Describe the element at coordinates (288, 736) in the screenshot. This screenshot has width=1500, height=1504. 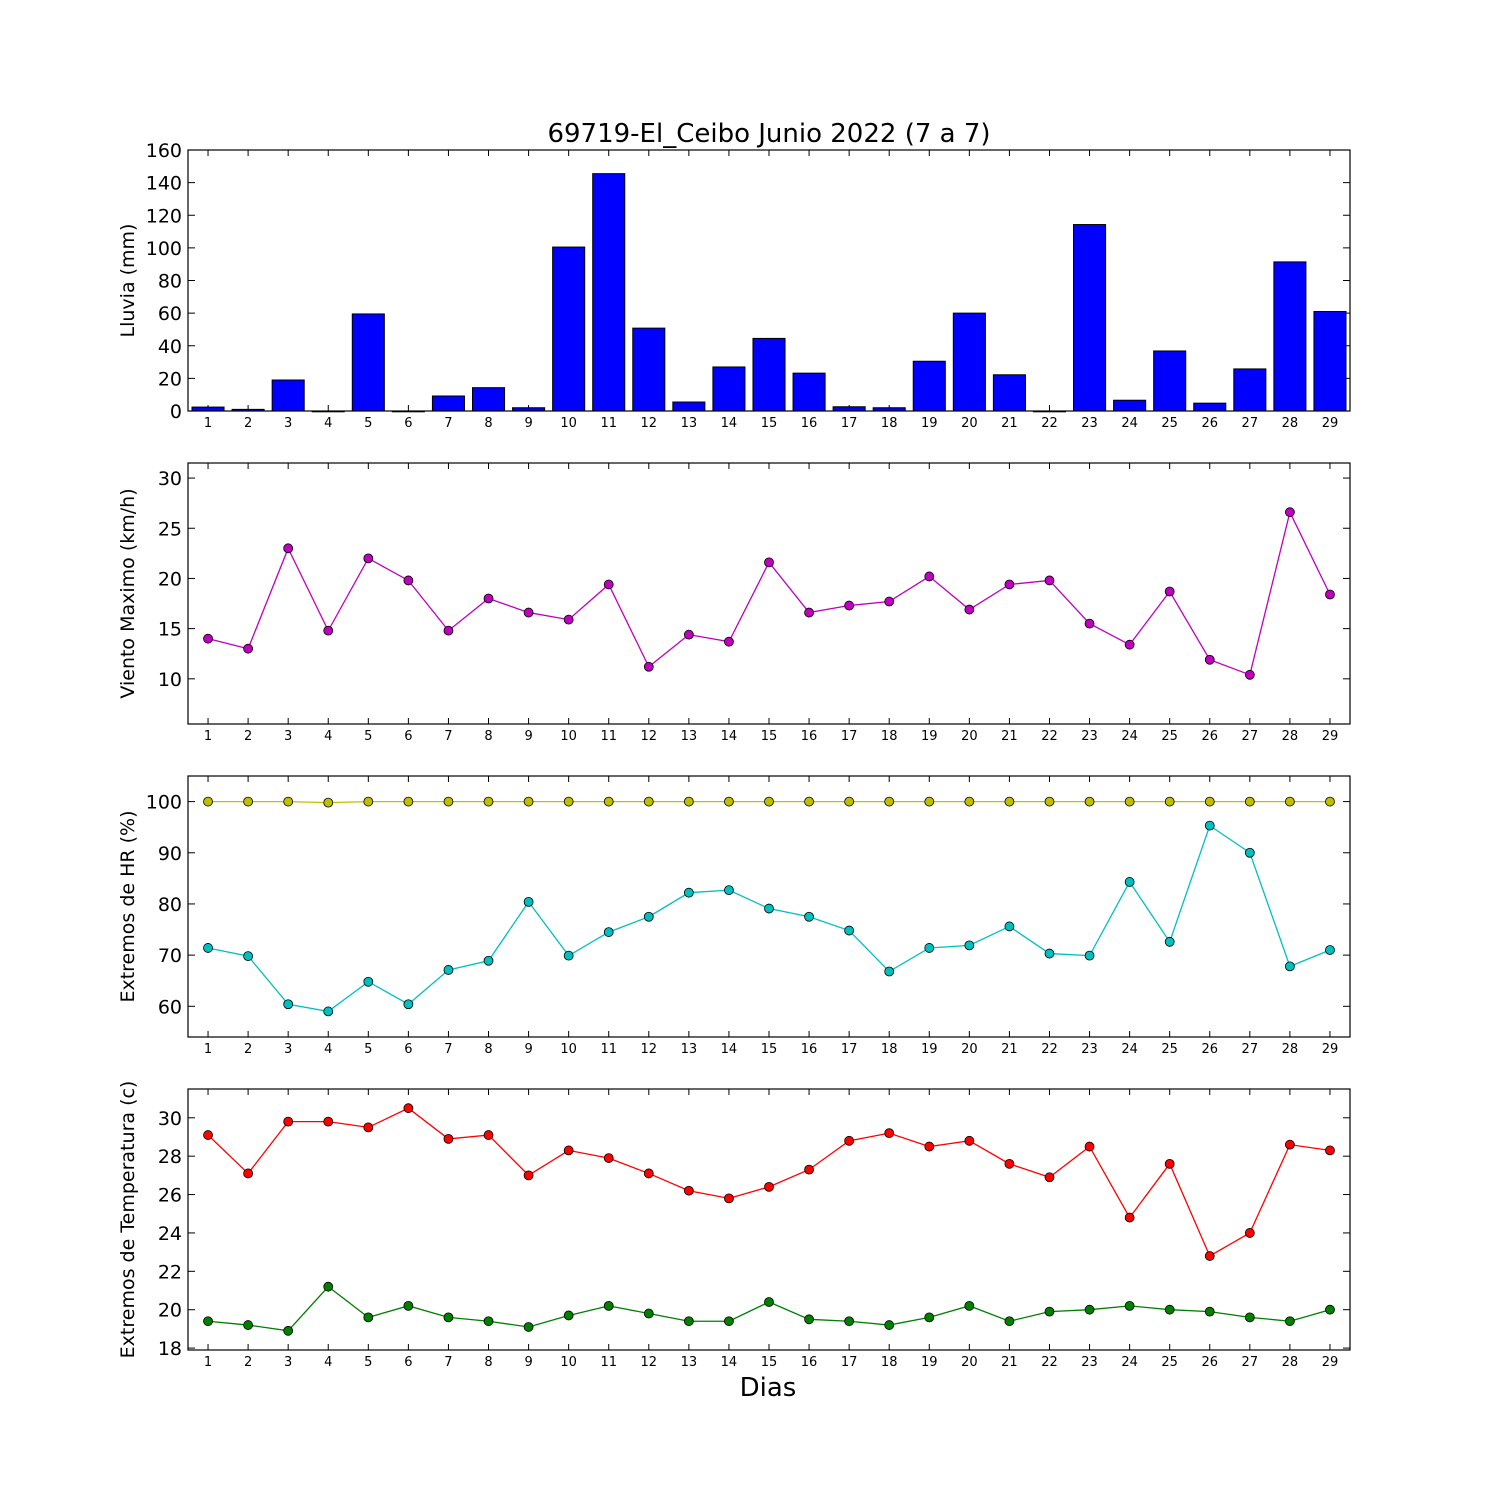
I see `x-tick-label: 3` at that location.